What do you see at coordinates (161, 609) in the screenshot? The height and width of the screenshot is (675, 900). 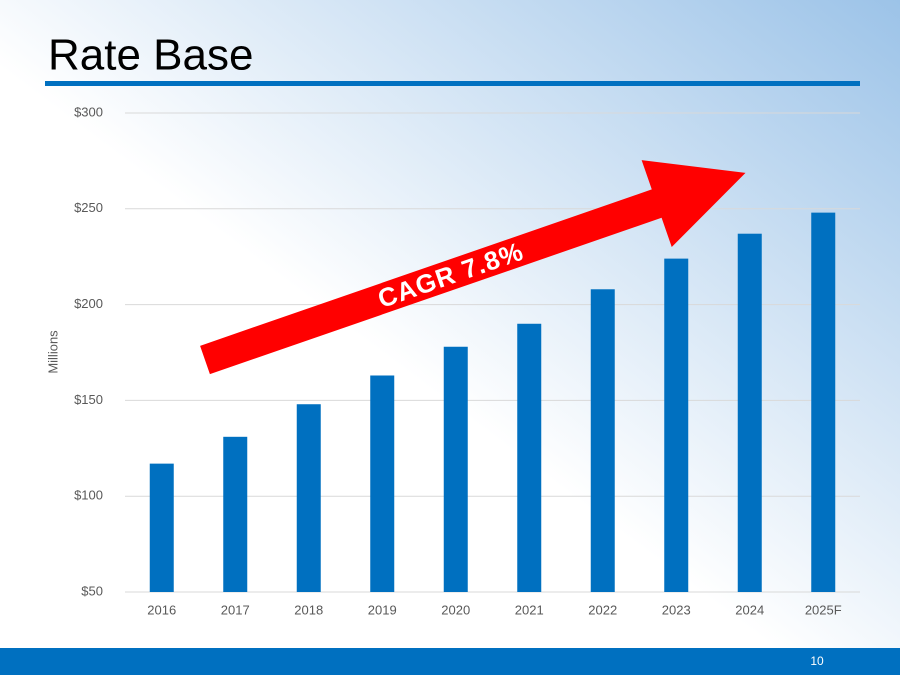 I see `x-tick-label: 2016` at bounding box center [161, 609].